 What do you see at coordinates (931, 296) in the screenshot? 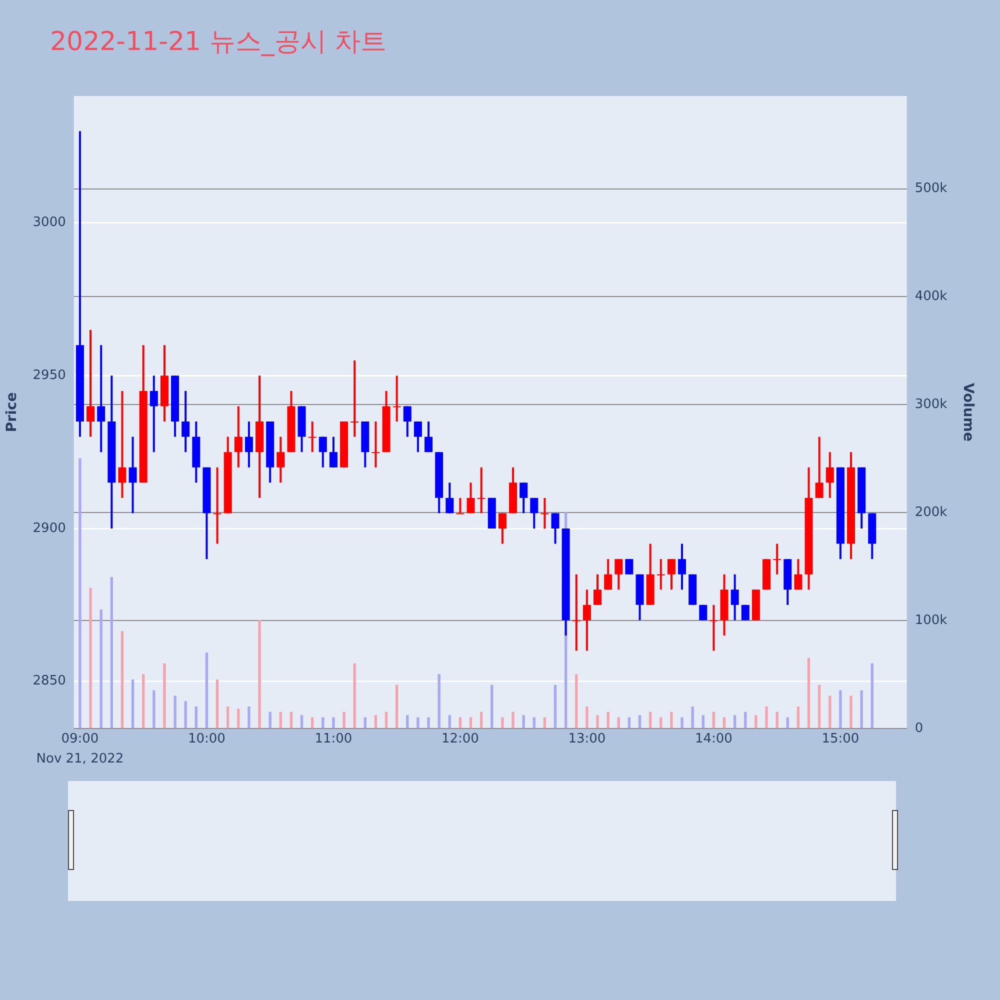
I see `y2-tick-label: 400k` at bounding box center [931, 296].